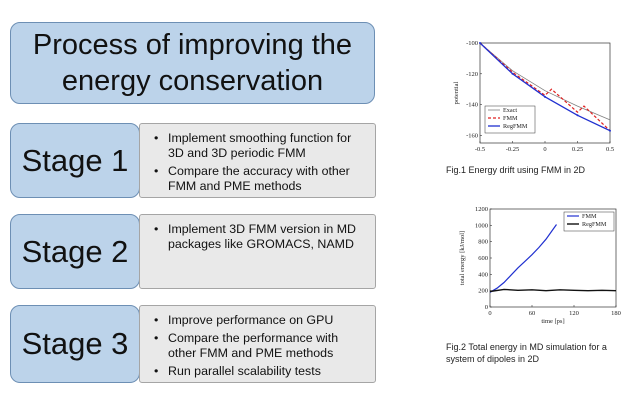  What do you see at coordinates (483, 291) in the screenshot?
I see `y-tick-label: 200` at bounding box center [483, 291].